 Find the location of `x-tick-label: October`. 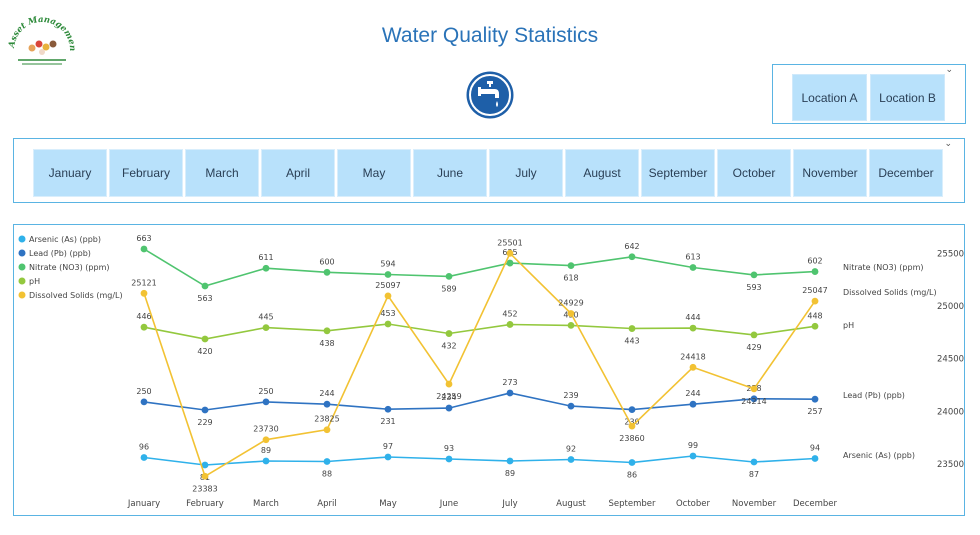

x-tick-label: October is located at coordinates (693, 504).